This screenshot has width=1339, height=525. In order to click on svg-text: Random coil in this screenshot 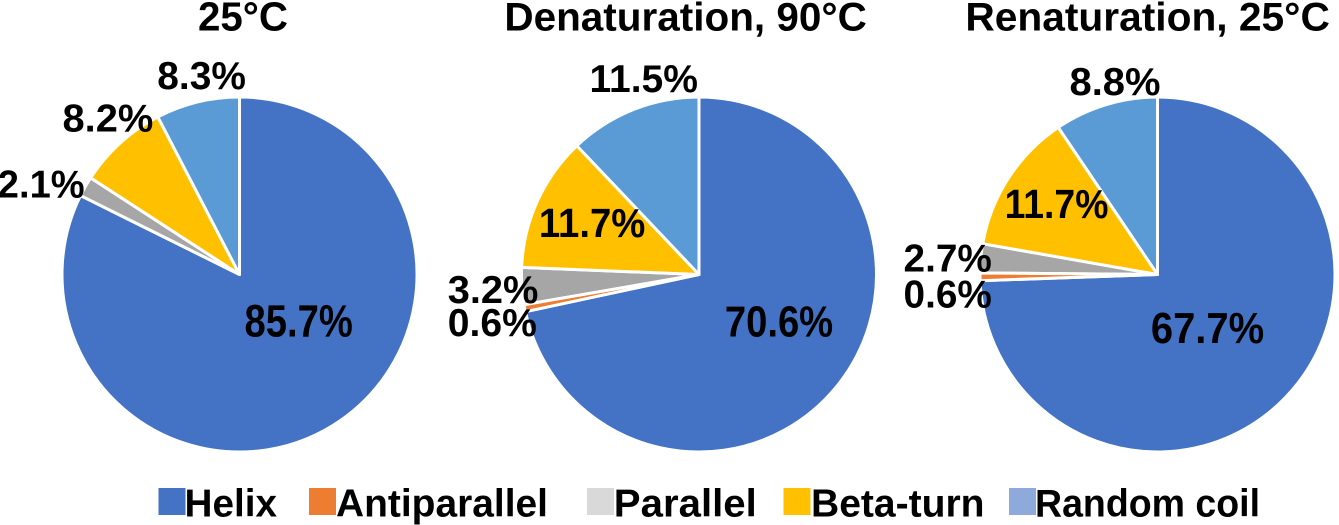, I will do `click(1147, 504)`.